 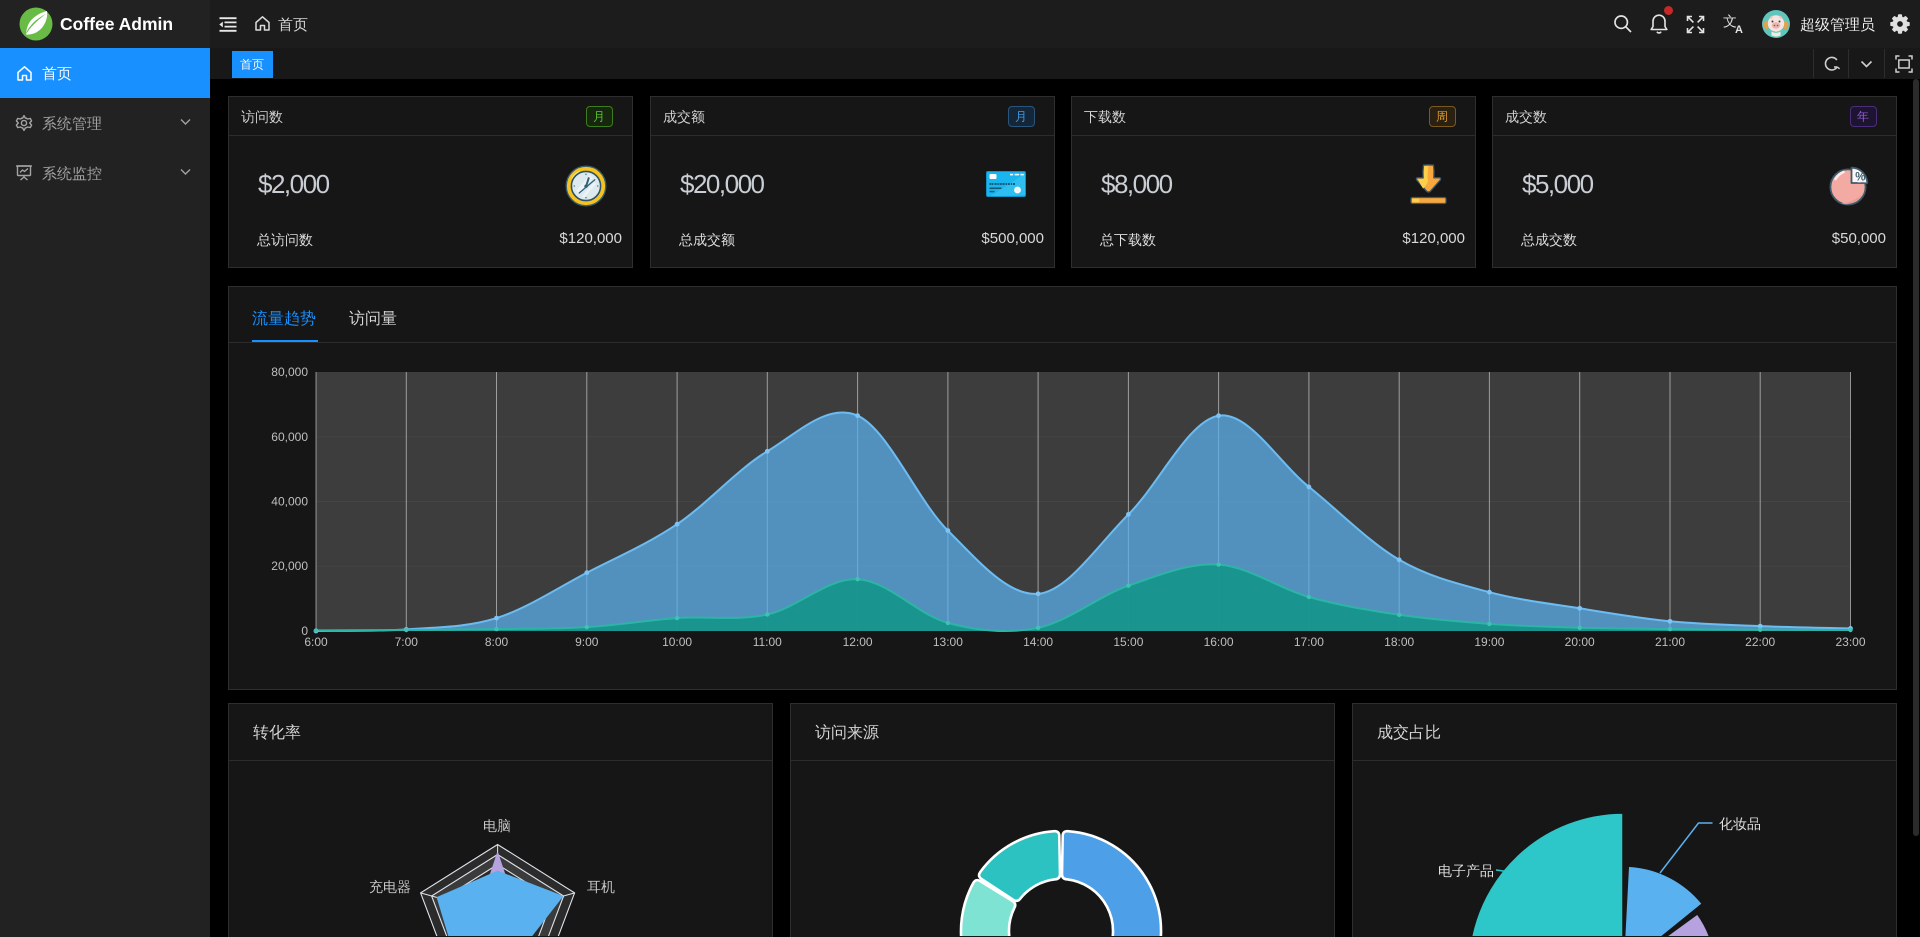 What do you see at coordinates (289, 372) in the screenshot?
I see `svg-text: 80,000` at bounding box center [289, 372].